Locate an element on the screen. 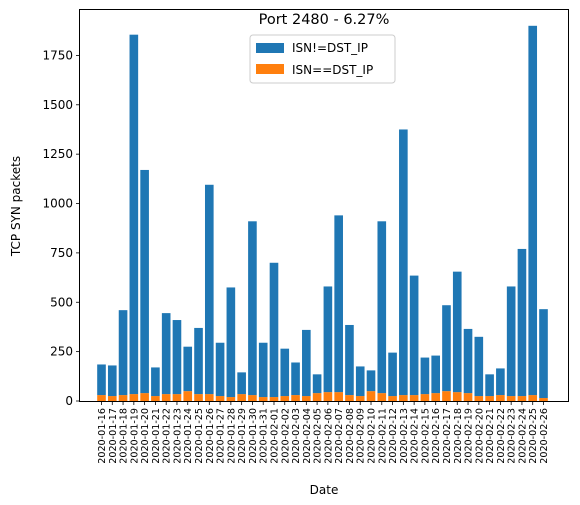 This screenshot has height=505, width=580. x-tick-label: 2020-02-05 is located at coordinates (318, 436).